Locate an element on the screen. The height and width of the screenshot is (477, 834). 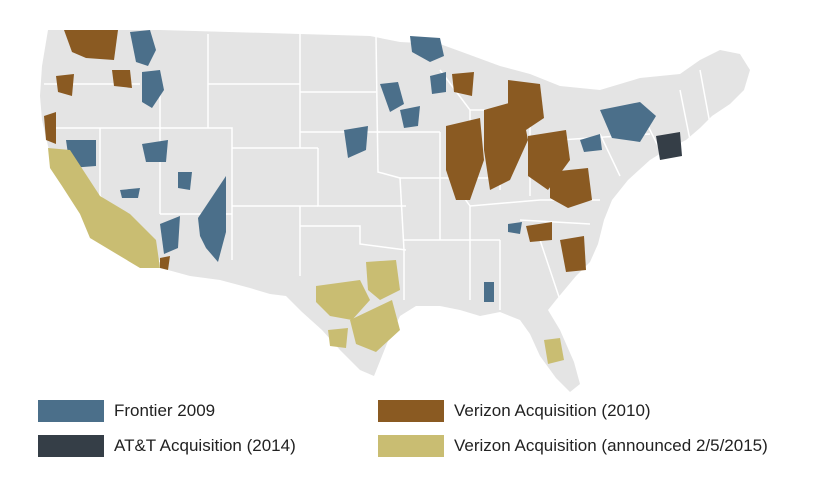
region-vz2010-il is located at coordinates (465, 159).